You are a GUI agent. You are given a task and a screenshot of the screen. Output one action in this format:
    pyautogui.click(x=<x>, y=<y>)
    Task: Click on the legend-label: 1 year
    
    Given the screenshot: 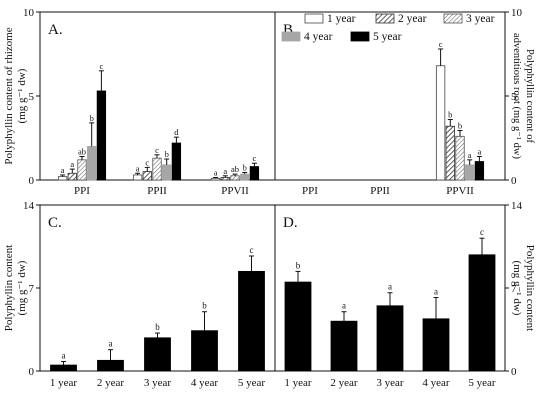 What is the action you would take?
    pyautogui.click(x=341, y=19)
    